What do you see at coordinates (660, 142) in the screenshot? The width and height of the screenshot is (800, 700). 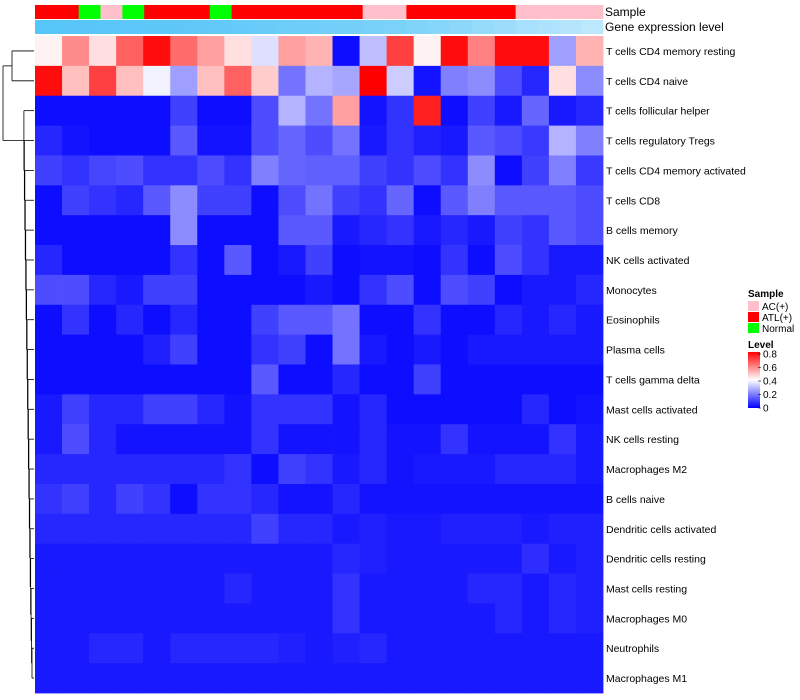 I see `row-label: T cells regulatory Tregs` at bounding box center [660, 142].